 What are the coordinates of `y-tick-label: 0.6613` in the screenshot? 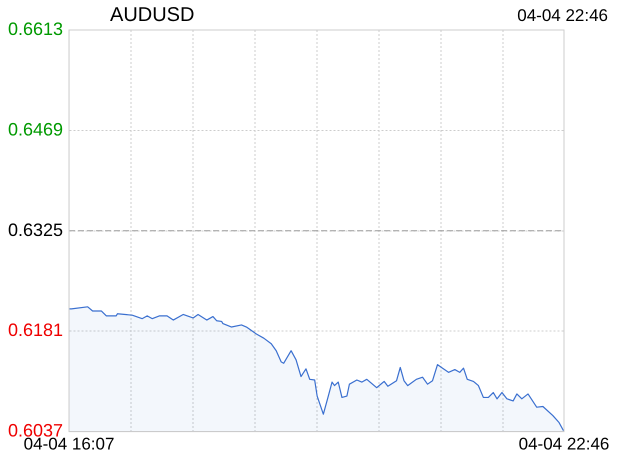 It's located at (36, 28).